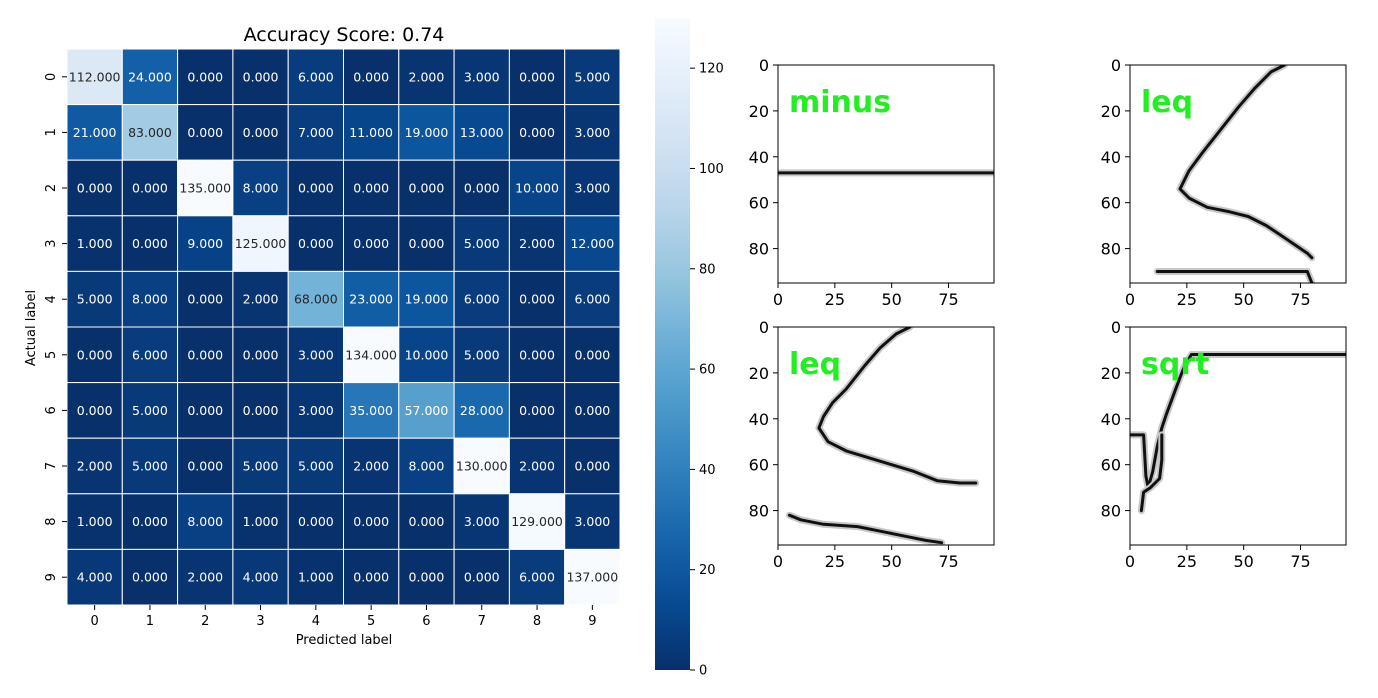 Image resolution: width=1378 pixels, height=698 pixels. I want to click on x-tick-label: 2, so click(205, 621).